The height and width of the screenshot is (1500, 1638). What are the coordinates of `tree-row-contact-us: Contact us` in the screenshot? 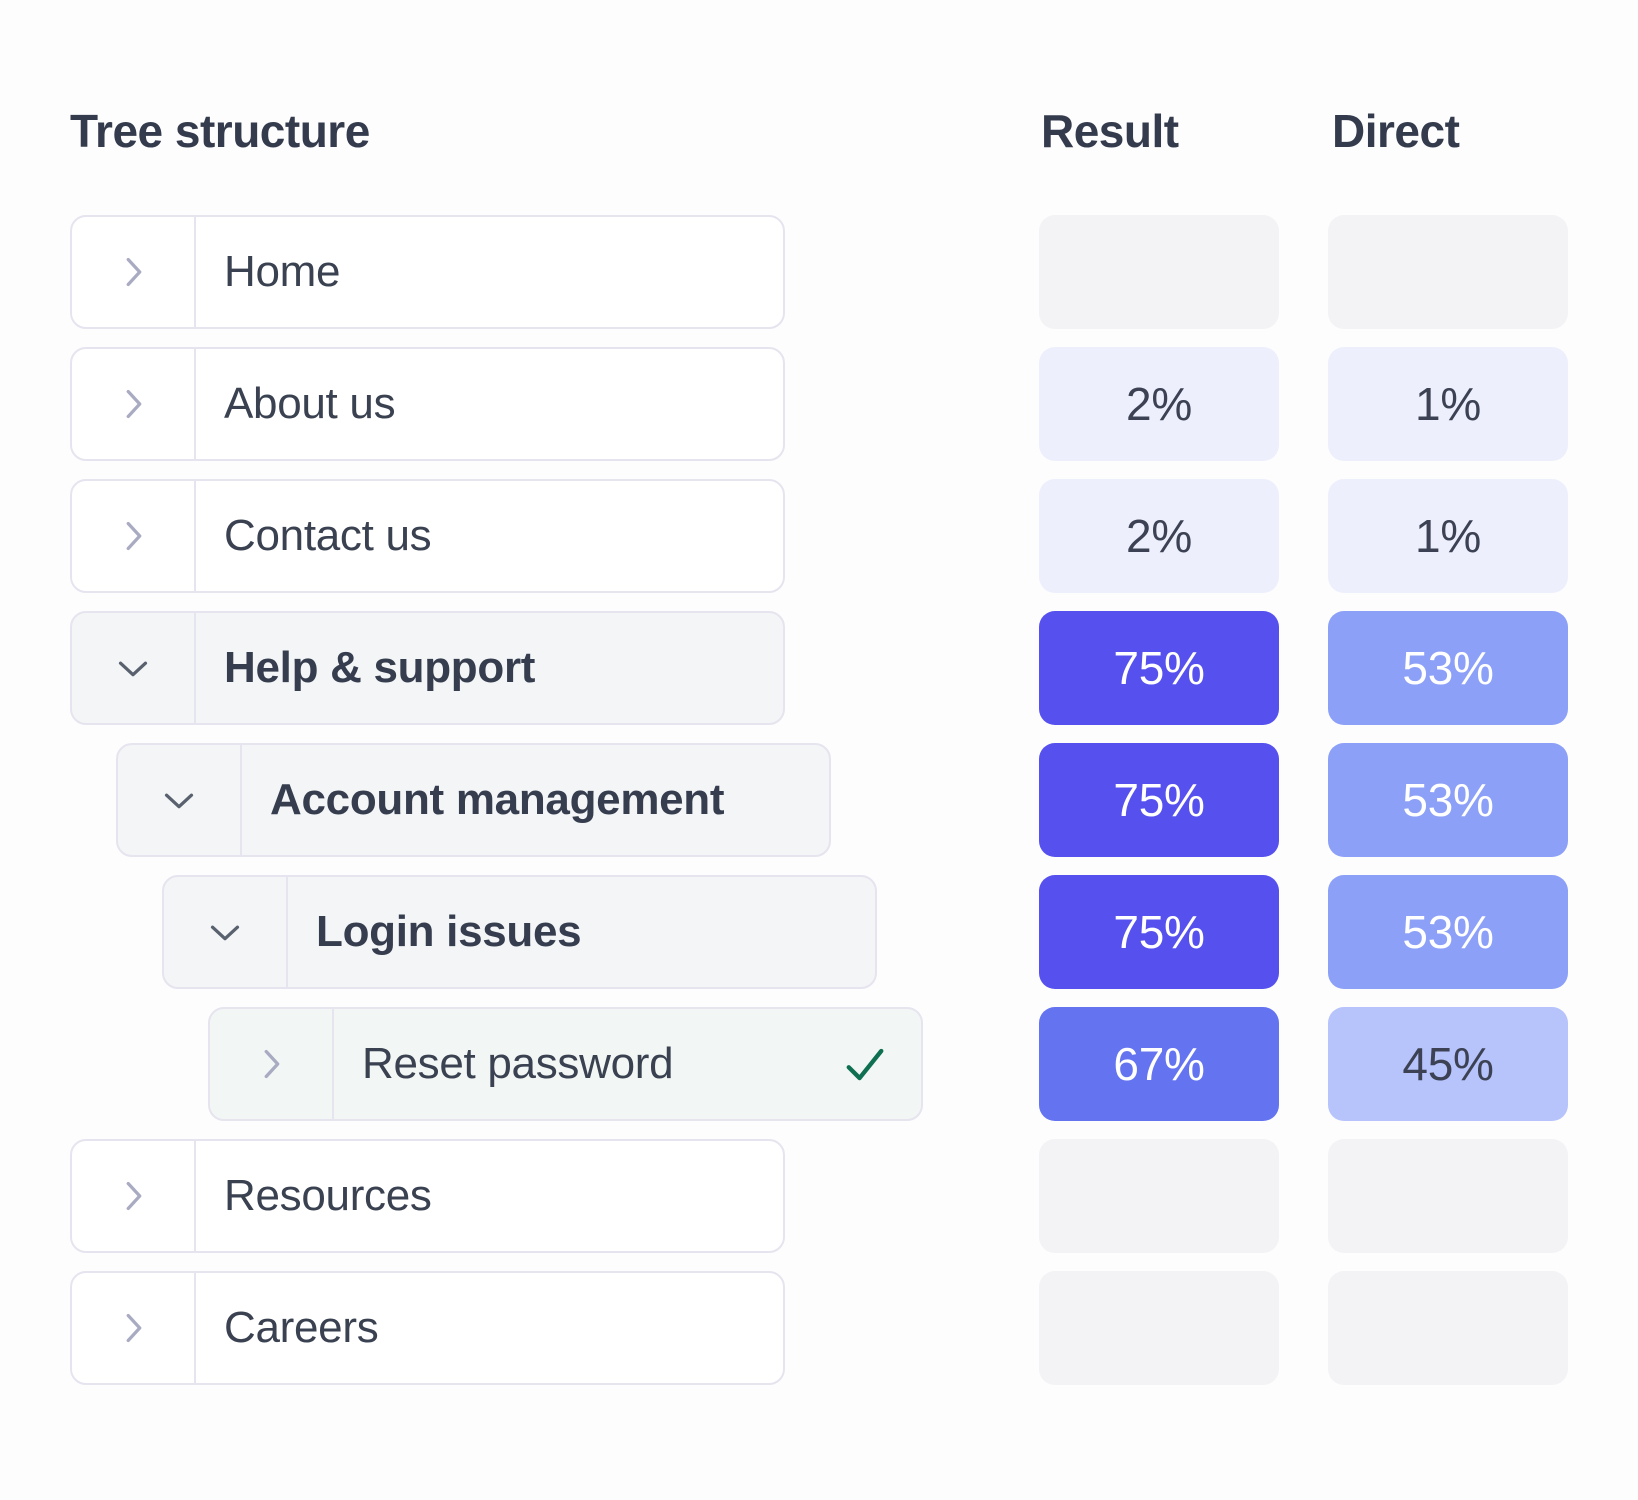 It's located at (427, 536).